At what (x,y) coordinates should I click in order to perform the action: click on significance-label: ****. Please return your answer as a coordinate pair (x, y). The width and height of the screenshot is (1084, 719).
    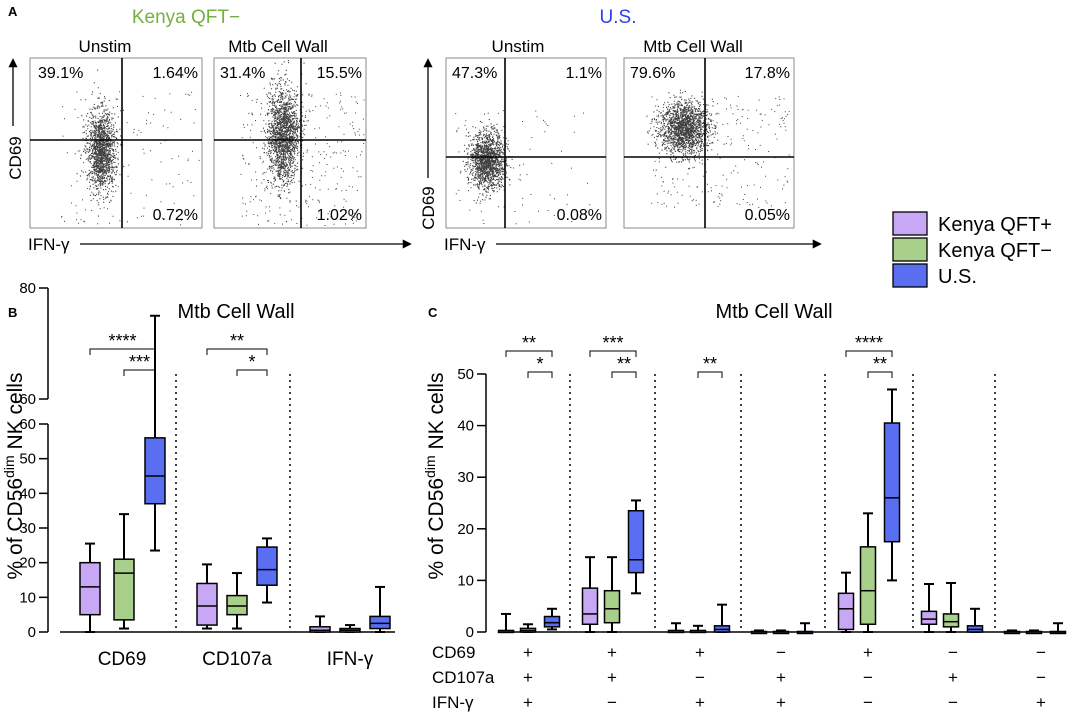
    Looking at the image, I should click on (122, 341).